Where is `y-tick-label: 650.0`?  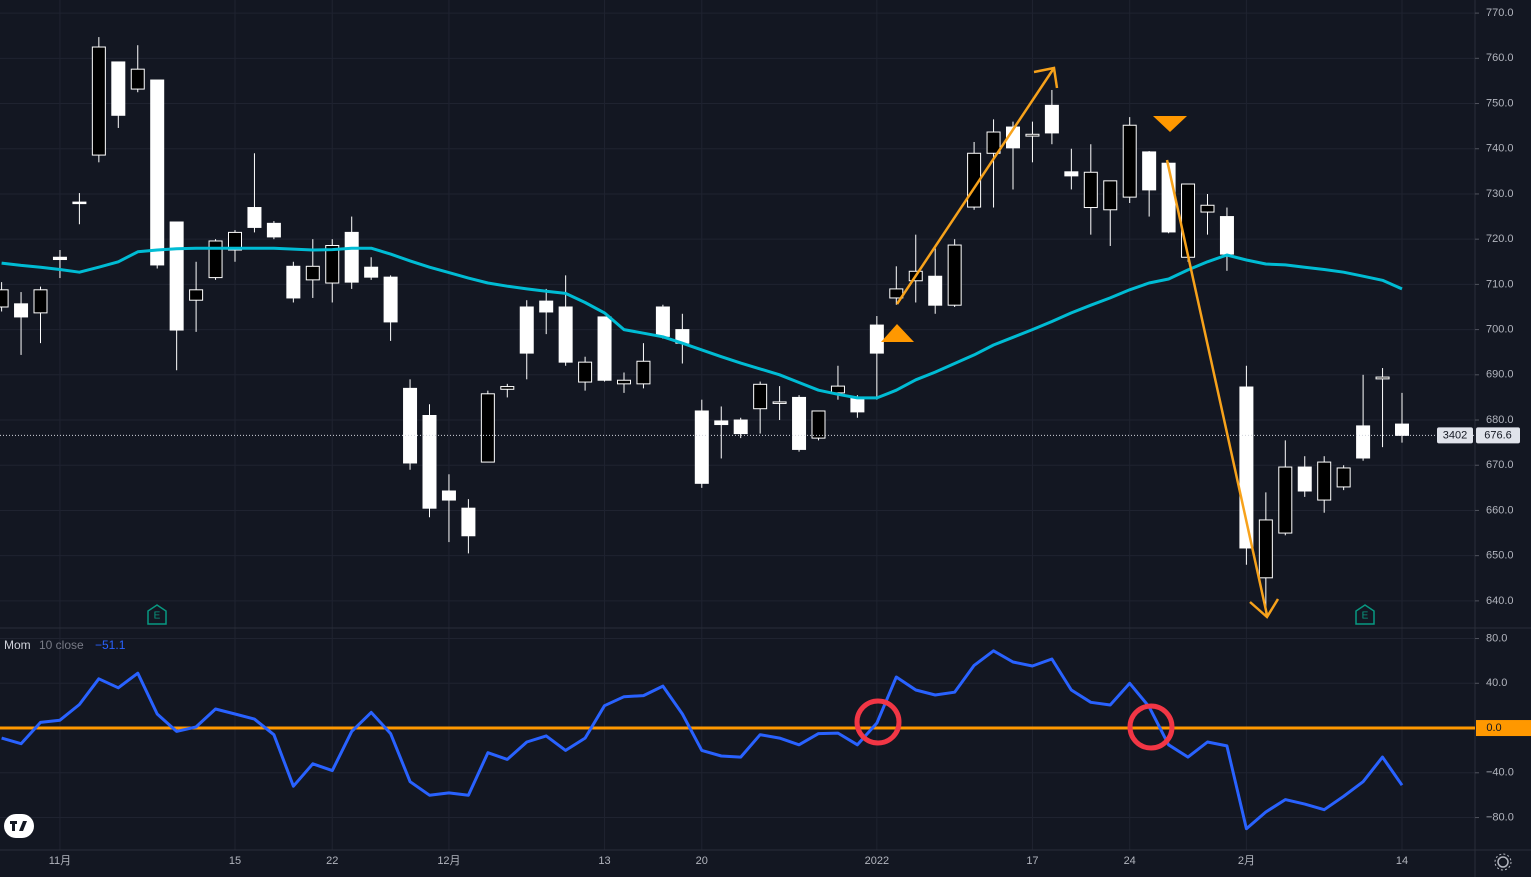 y-tick-label: 650.0 is located at coordinates (1500, 556).